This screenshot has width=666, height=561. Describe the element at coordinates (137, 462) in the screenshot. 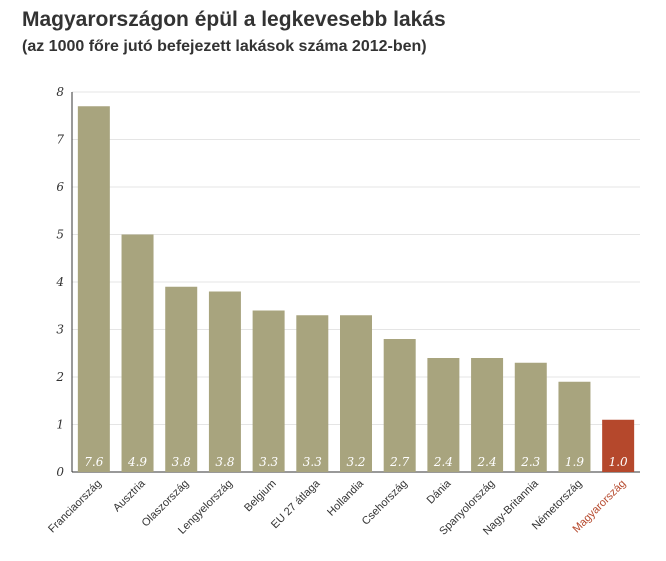

I see `value-label: 4.9` at that location.